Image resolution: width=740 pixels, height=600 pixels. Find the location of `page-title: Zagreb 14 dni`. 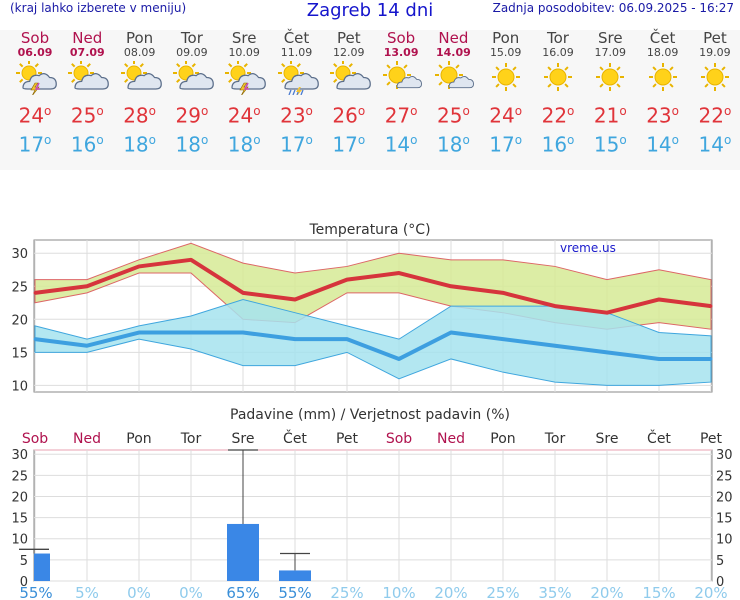

page-title: Zagreb 14 dni is located at coordinates (370, 10).